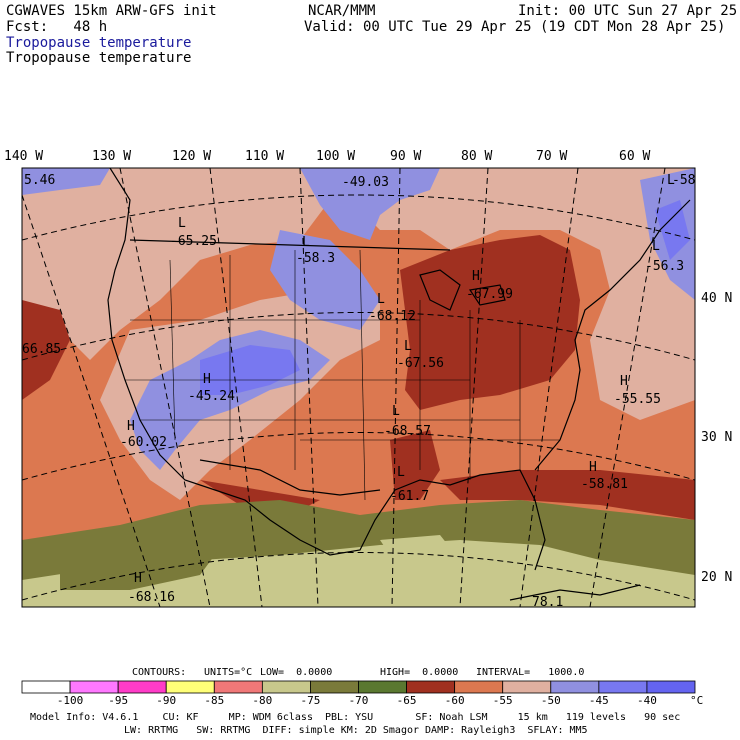 This screenshot has width=740, height=740. Describe the element at coordinates (290, 245) in the screenshot. I see `us-canada-border` at that location.